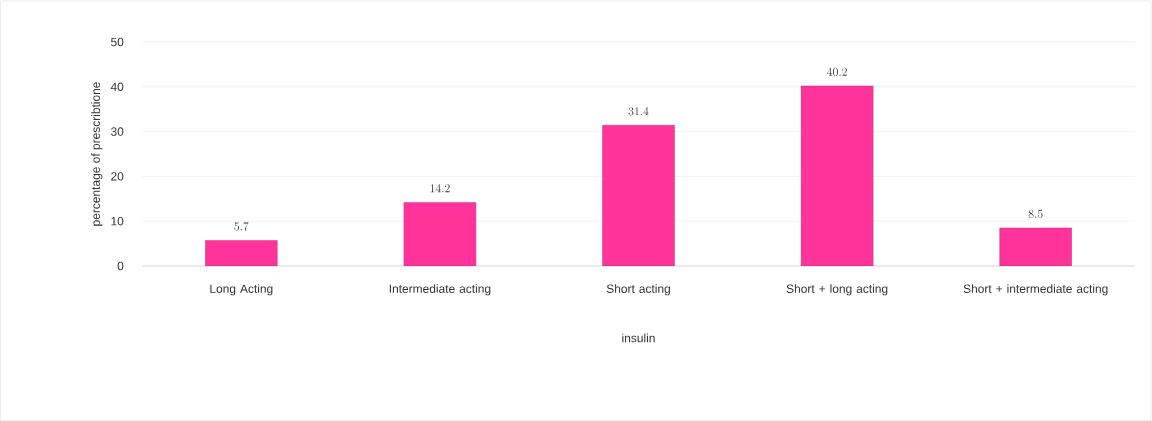 The width and height of the screenshot is (1152, 421). I want to click on y-axis-title: percentage of prescribtione, so click(97, 154).